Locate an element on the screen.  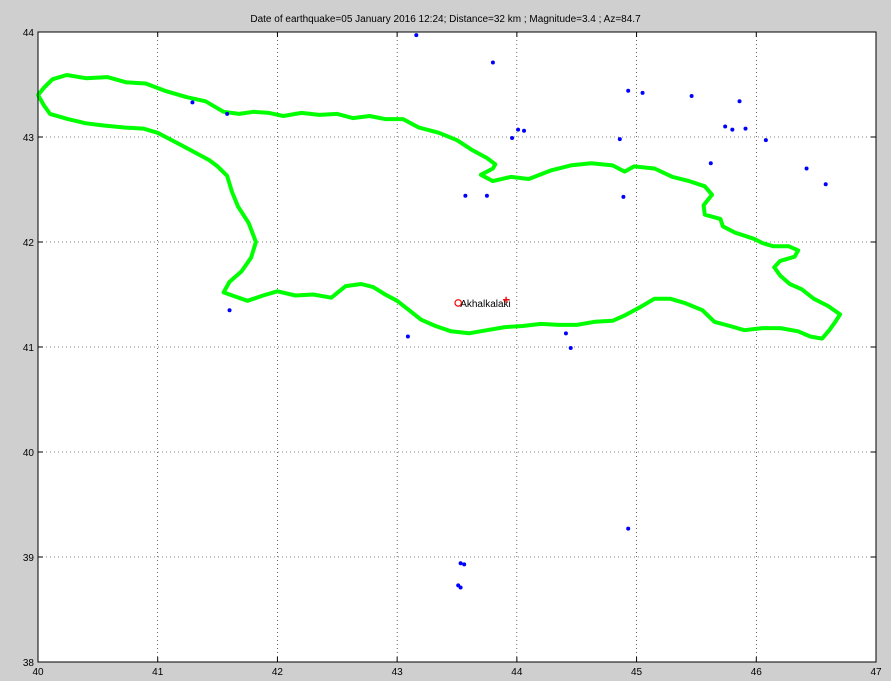
y-tick-label: 41 is located at coordinates (29, 348).